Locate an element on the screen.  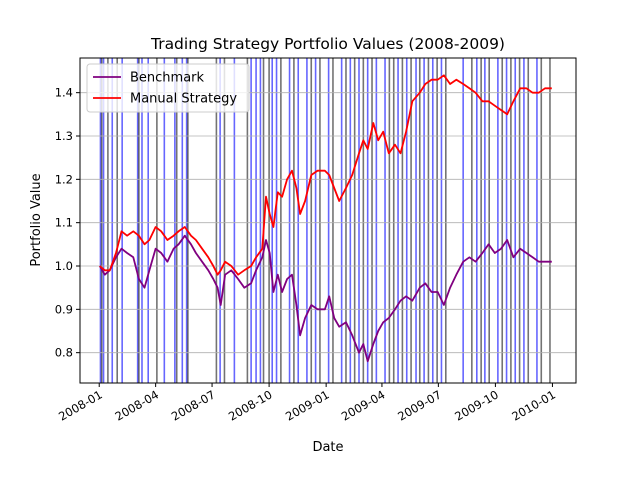
y-tick-label: 1.0 is located at coordinates (64, 266).